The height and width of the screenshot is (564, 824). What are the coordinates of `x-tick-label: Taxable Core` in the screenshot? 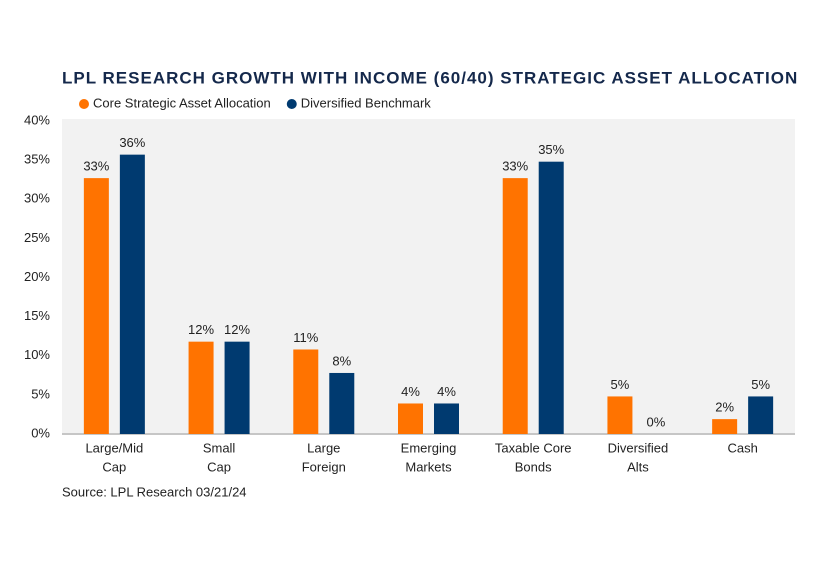 It's located at (533, 447).